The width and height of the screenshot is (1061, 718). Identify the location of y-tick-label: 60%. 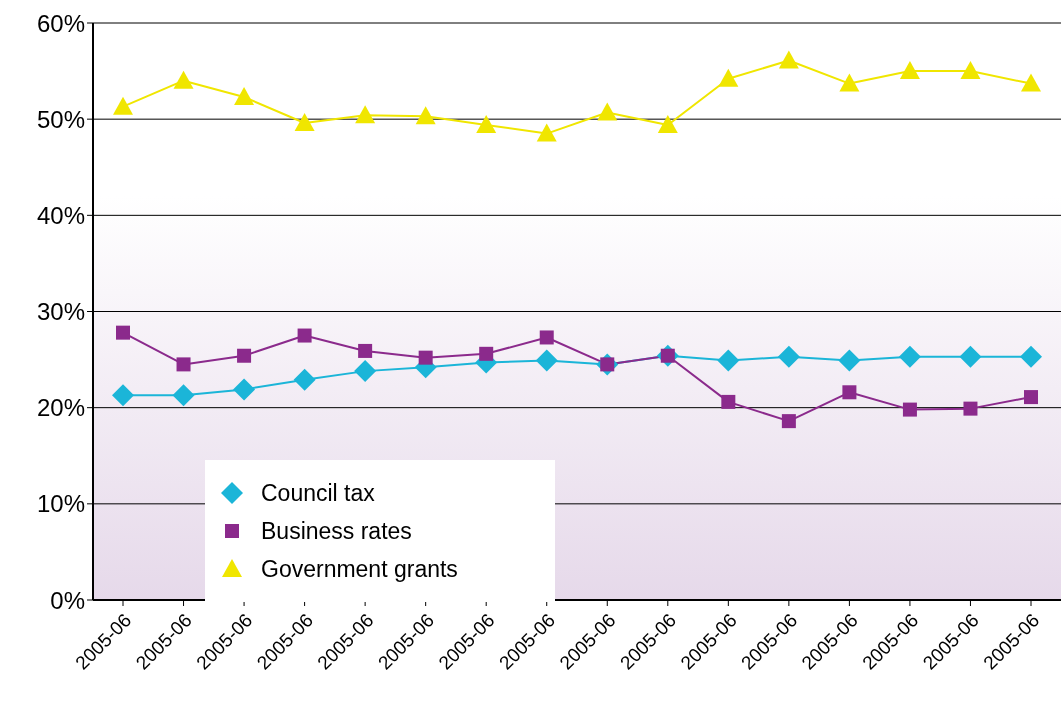
(60, 23).